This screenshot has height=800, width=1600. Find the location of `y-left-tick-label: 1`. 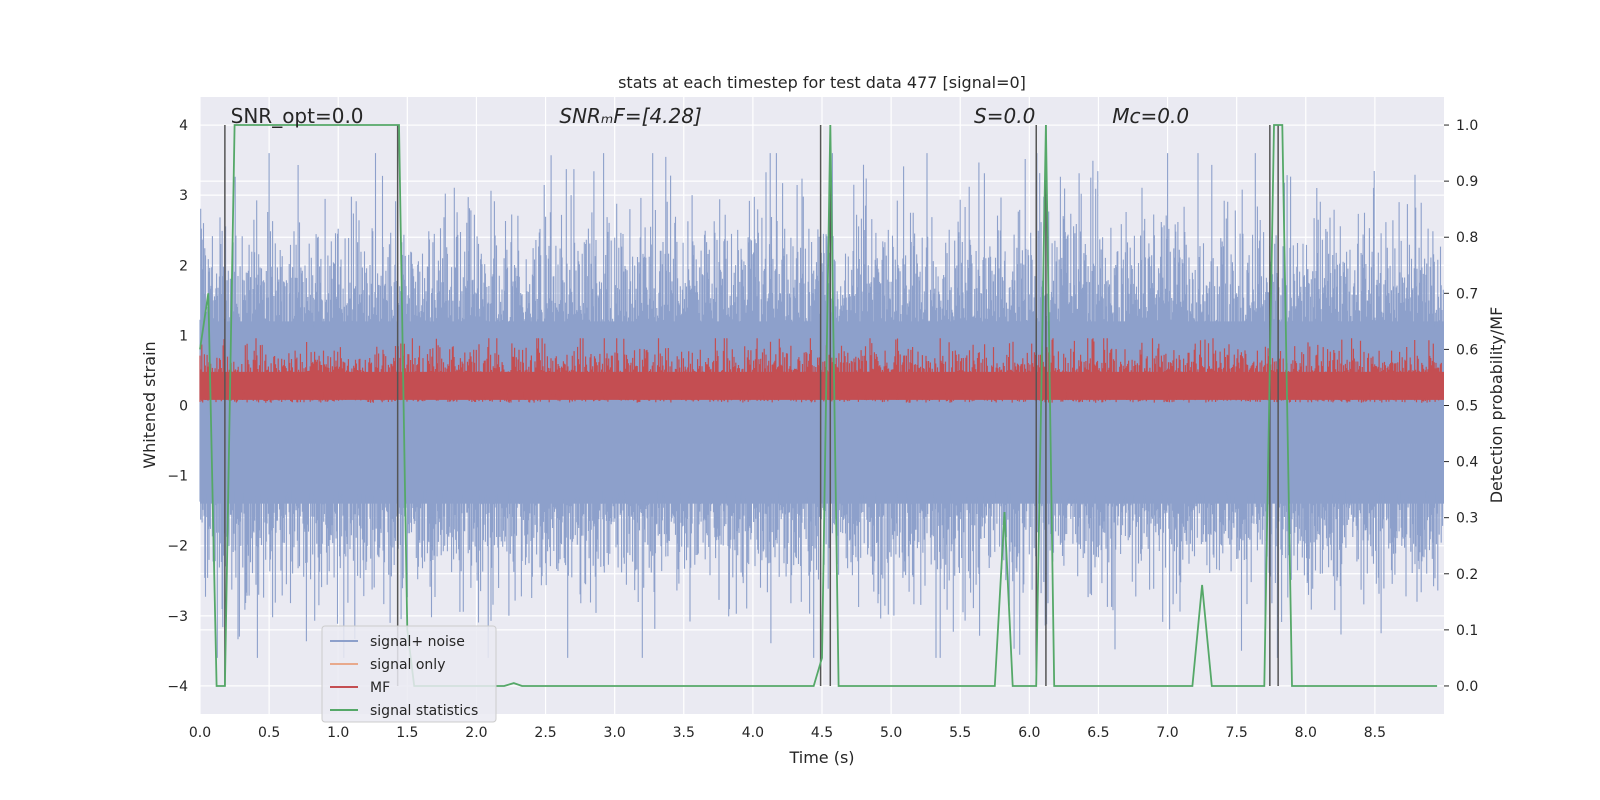

y-left-tick-label: 1 is located at coordinates (183, 336).